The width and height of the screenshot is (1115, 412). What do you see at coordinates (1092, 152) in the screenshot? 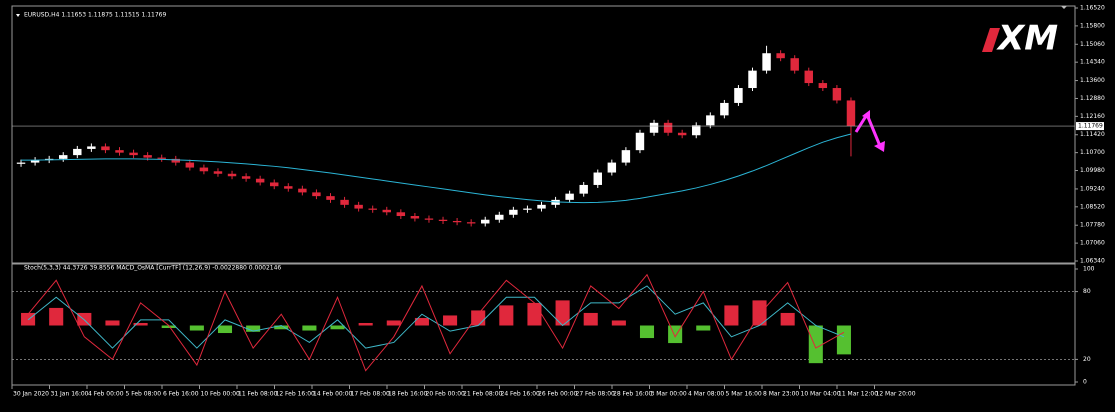
I see `y-tick-label: 1.10700` at bounding box center [1092, 152].